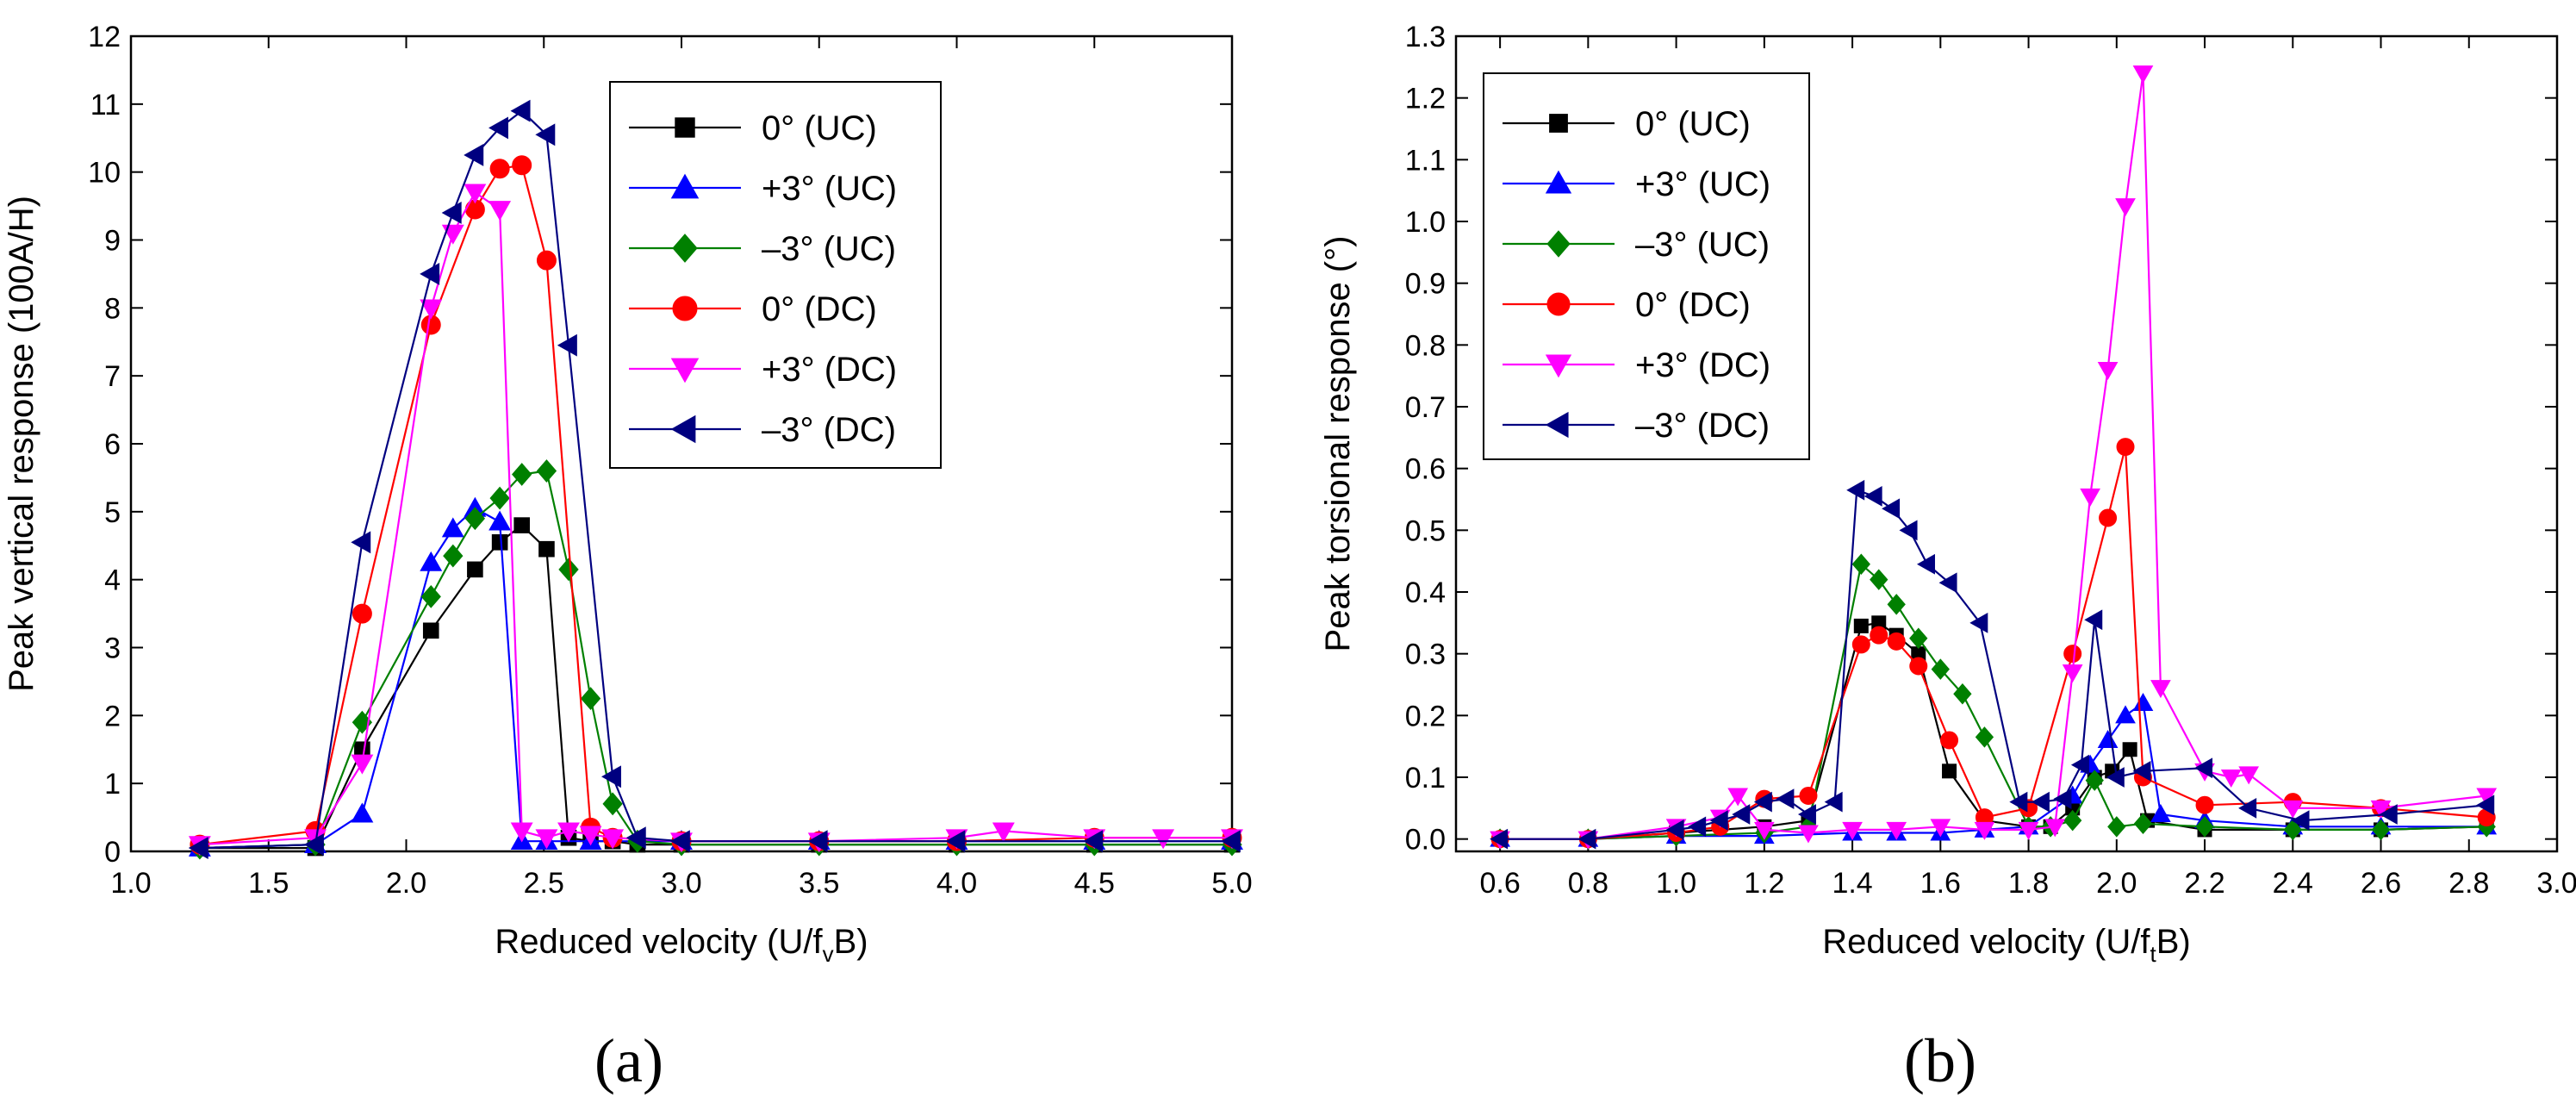 The height and width of the screenshot is (1103, 2576). Describe the element at coordinates (2204, 883) in the screenshot. I see `x-tick-label: 2.2` at that location.